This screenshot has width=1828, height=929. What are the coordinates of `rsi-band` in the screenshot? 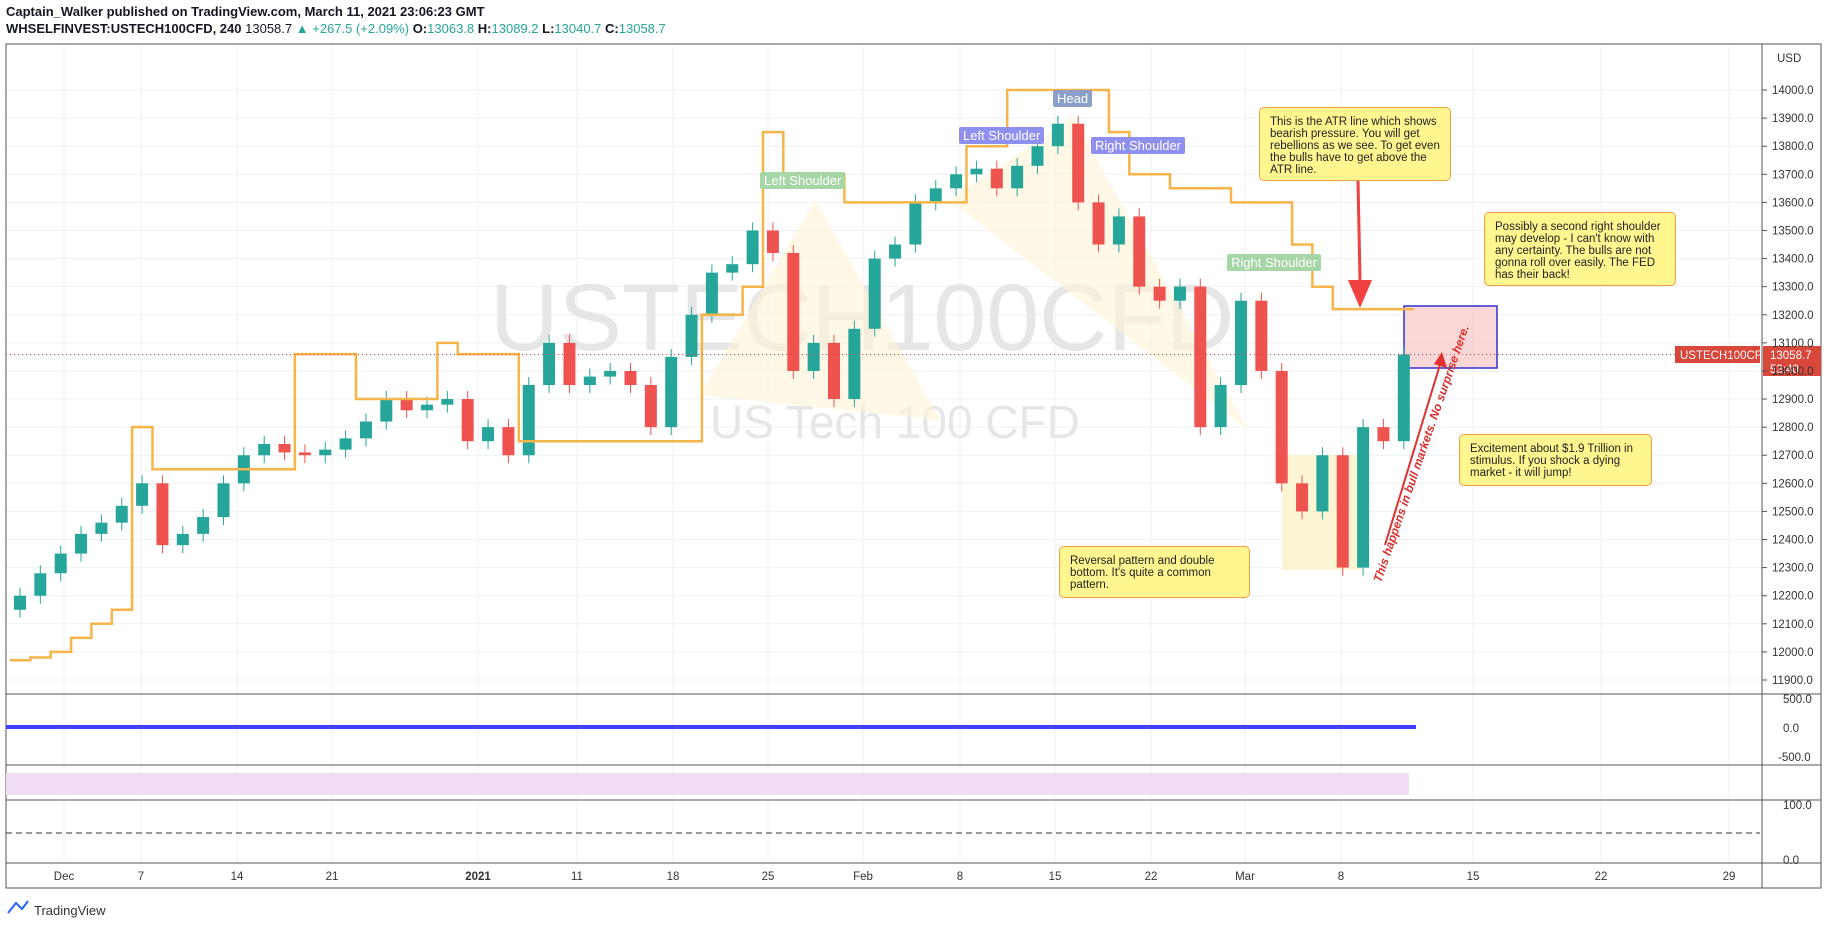 It's located at (707, 784).